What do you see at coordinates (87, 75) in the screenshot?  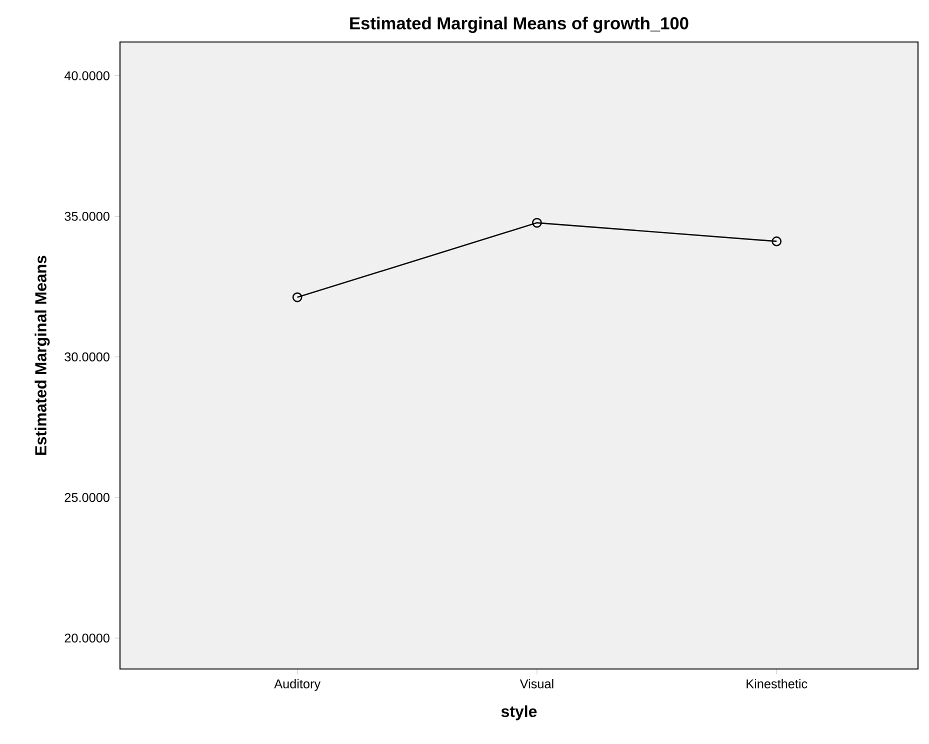 I see `y-tick-label: 40.0000` at bounding box center [87, 75].